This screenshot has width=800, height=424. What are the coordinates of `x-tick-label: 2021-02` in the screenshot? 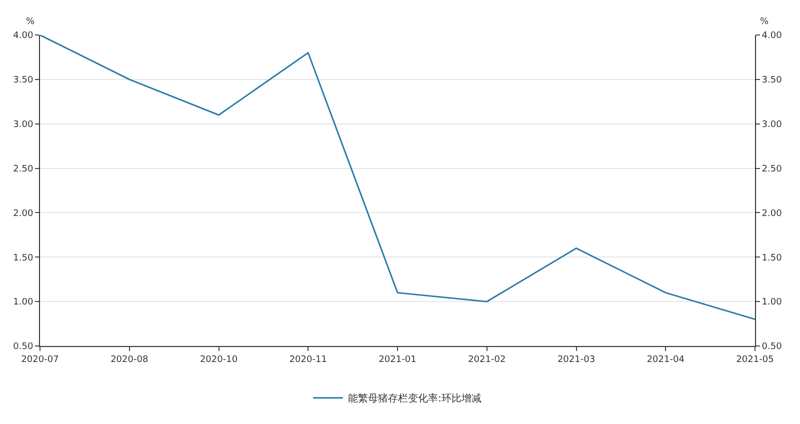 It's located at (487, 359).